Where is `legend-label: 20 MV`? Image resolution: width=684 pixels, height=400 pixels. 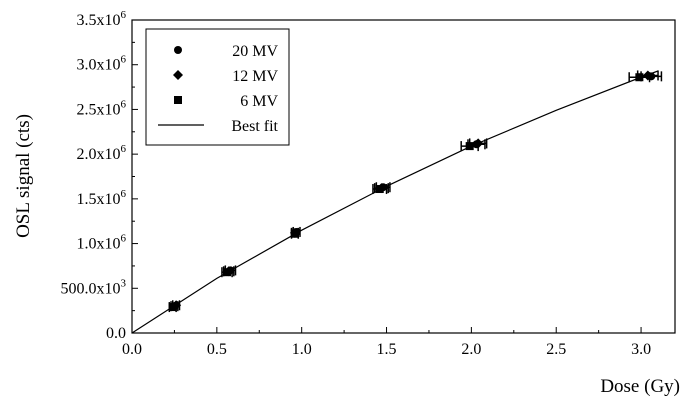
legend-label: 20 MV is located at coordinates (255, 51).